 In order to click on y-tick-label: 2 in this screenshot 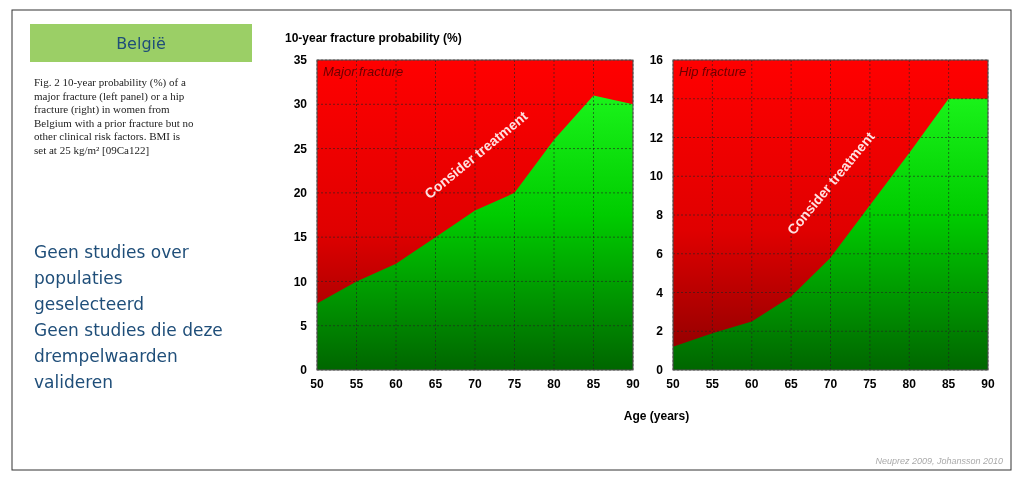, I will do `click(660, 331)`.